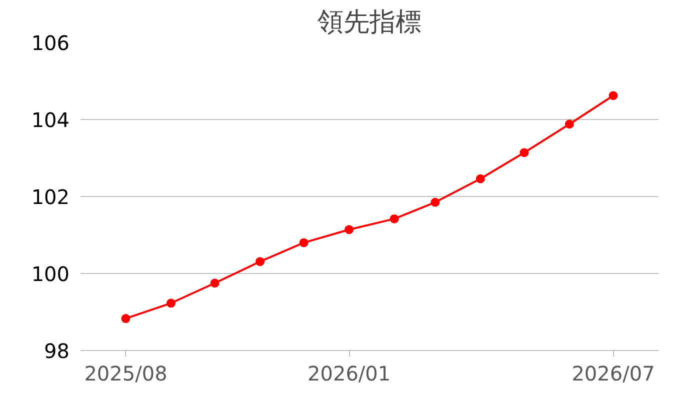 The height and width of the screenshot is (400, 700). What do you see at coordinates (50, 197) in the screenshot?
I see `y-tick-label: 102` at bounding box center [50, 197].